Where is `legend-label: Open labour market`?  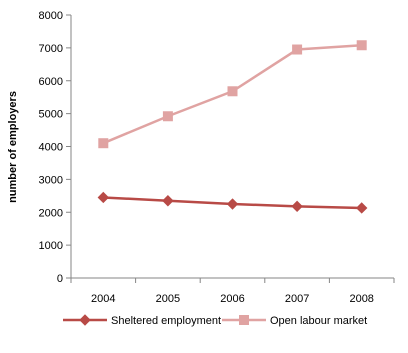 legend-label: Open labour market is located at coordinates (318, 321).